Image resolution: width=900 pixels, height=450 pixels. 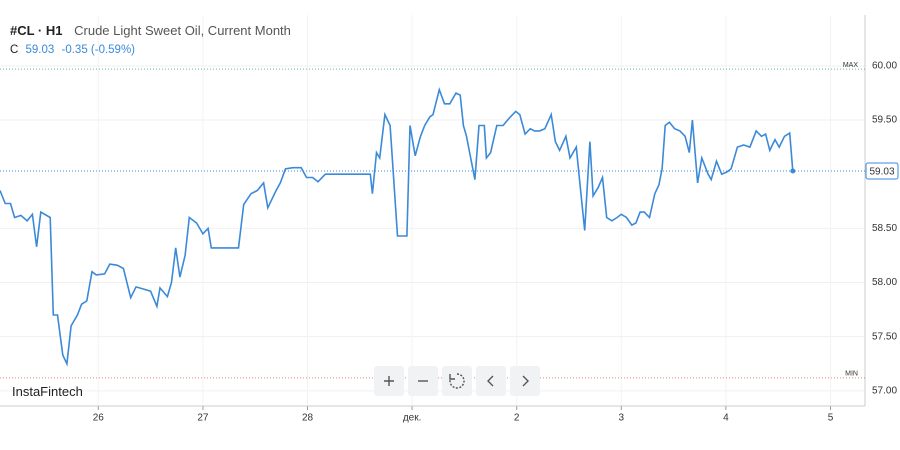 What do you see at coordinates (884, 282) in the screenshot?
I see `y-tick-label: 58.00` at bounding box center [884, 282].